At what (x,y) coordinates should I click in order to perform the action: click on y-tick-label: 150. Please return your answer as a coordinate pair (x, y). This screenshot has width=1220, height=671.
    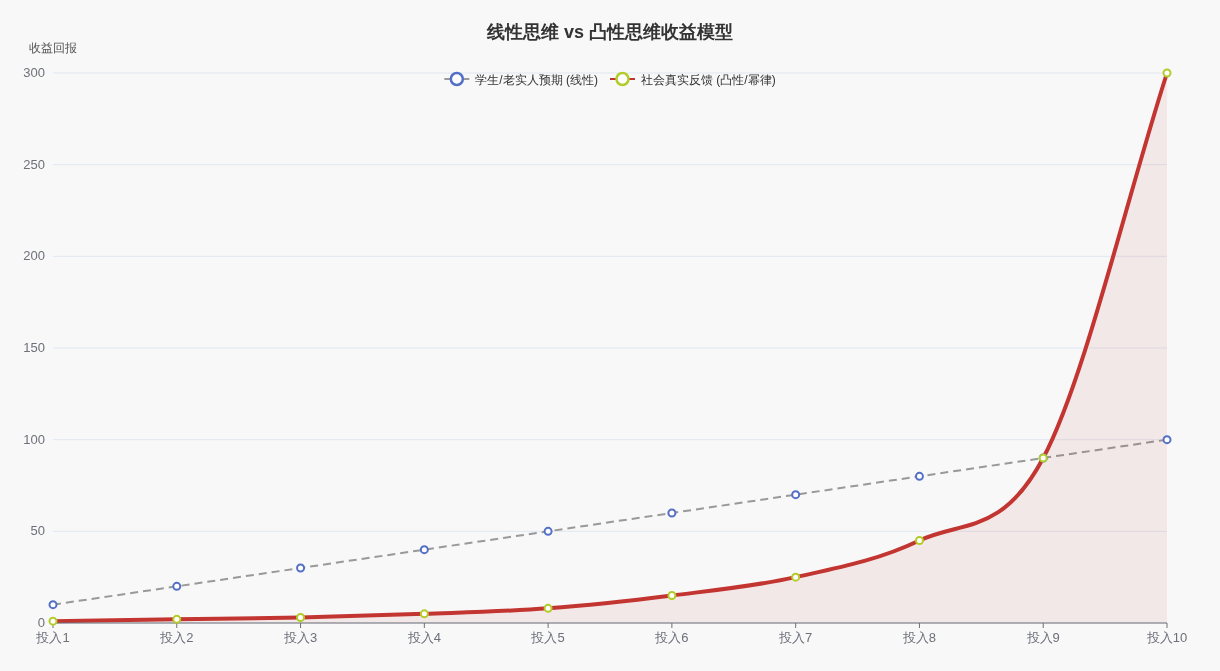
    Looking at the image, I should click on (34, 347).